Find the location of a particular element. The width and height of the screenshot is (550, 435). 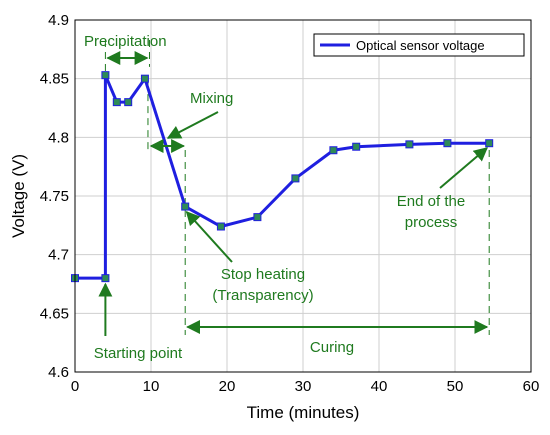

y-tick-label: 4.75 is located at coordinates (54, 196).